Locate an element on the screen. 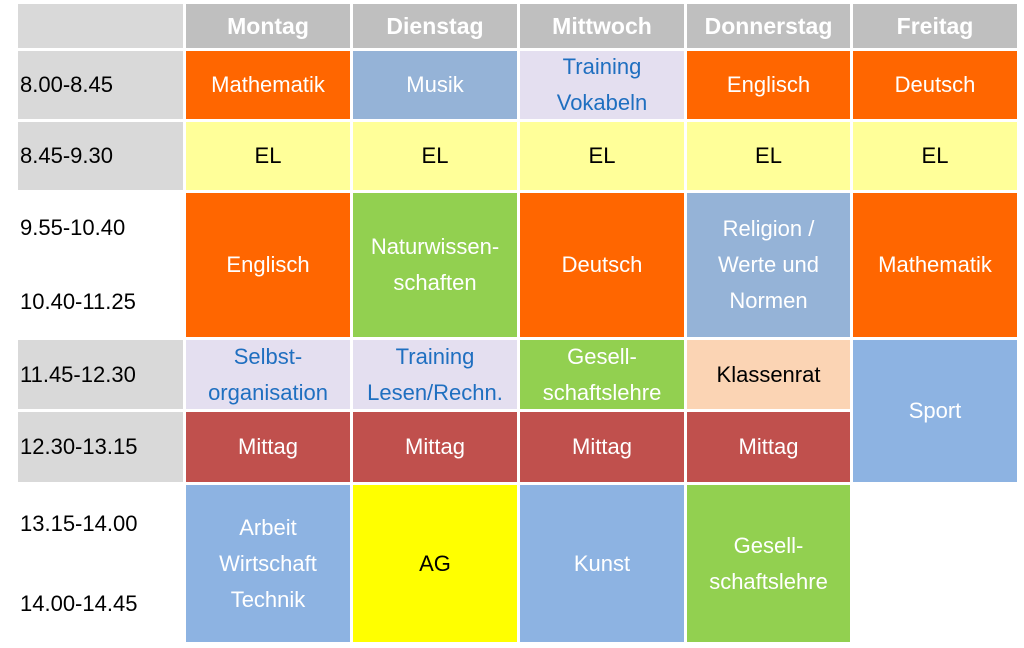 The image size is (1024, 648). time-cell: 10.40-11.25 is located at coordinates (100, 301).